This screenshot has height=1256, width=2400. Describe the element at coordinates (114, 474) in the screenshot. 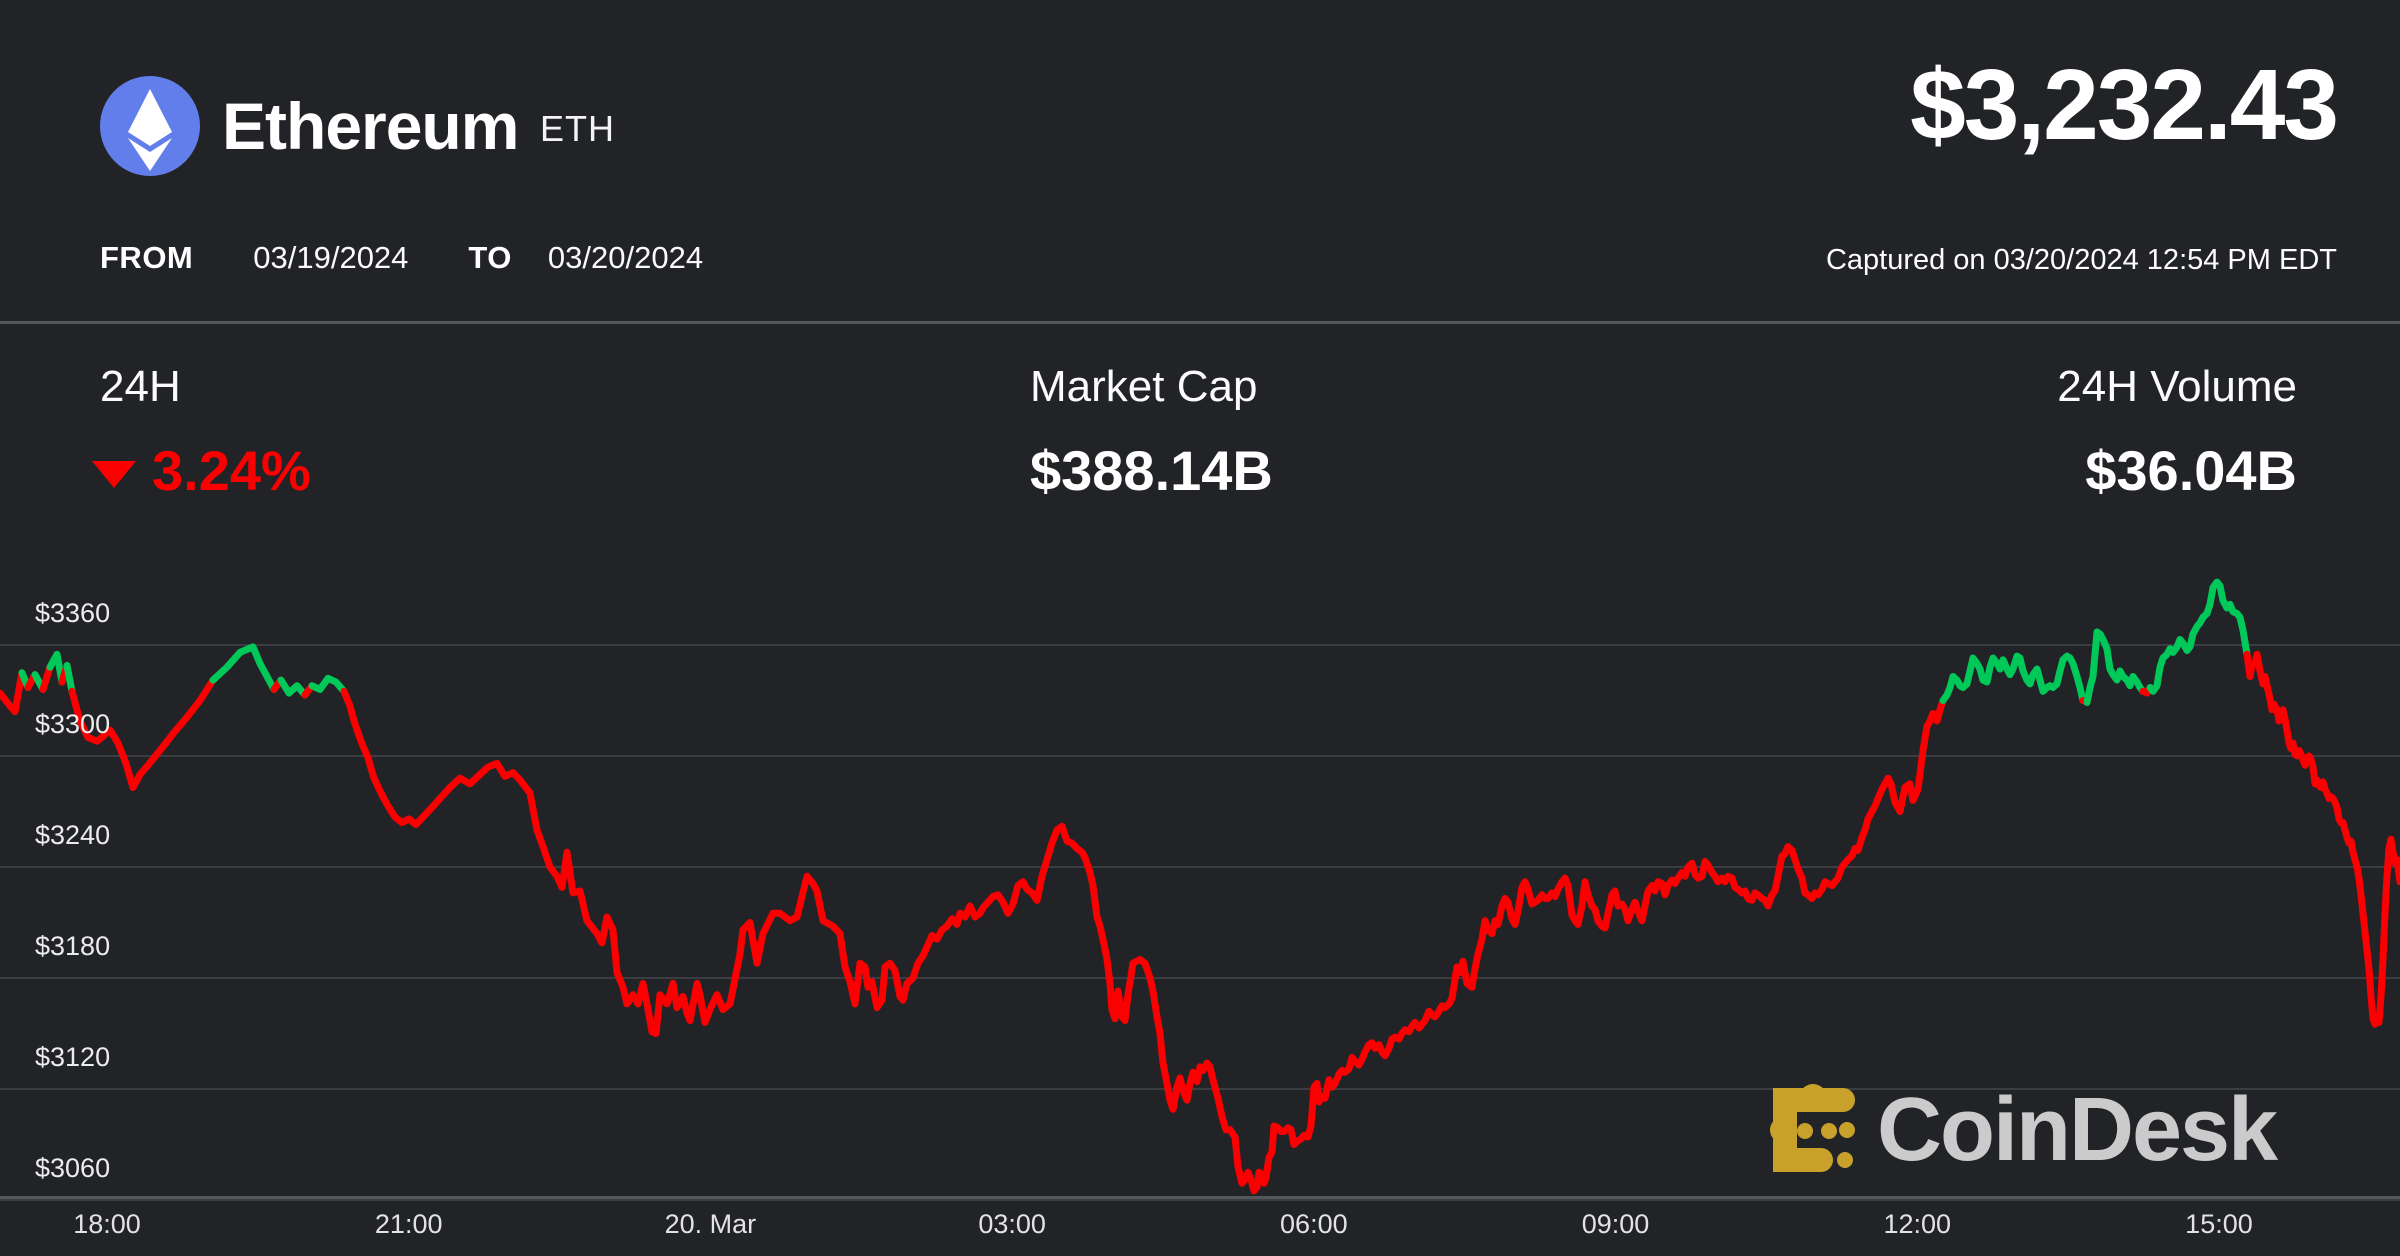

I see `arrow-down-icon` at that location.